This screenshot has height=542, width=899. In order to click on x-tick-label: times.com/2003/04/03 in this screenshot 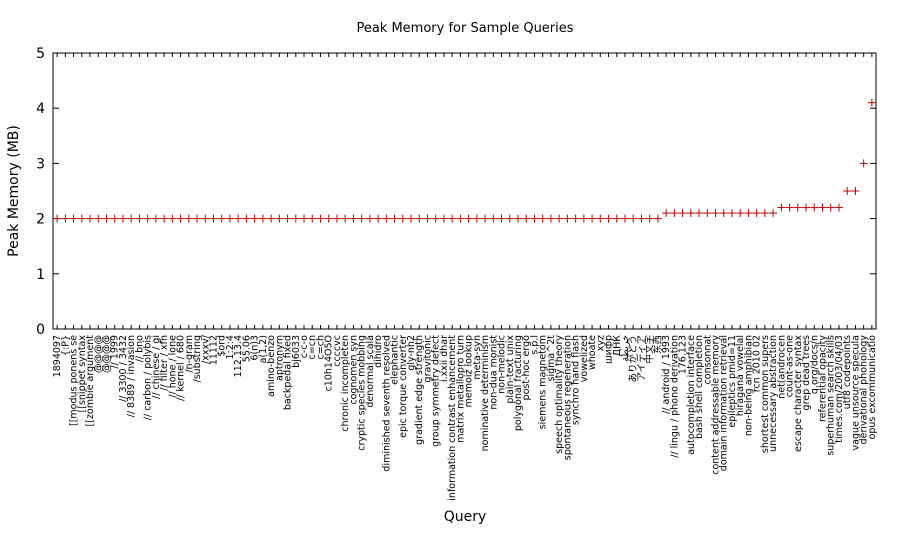, I will do `click(839, 389)`.